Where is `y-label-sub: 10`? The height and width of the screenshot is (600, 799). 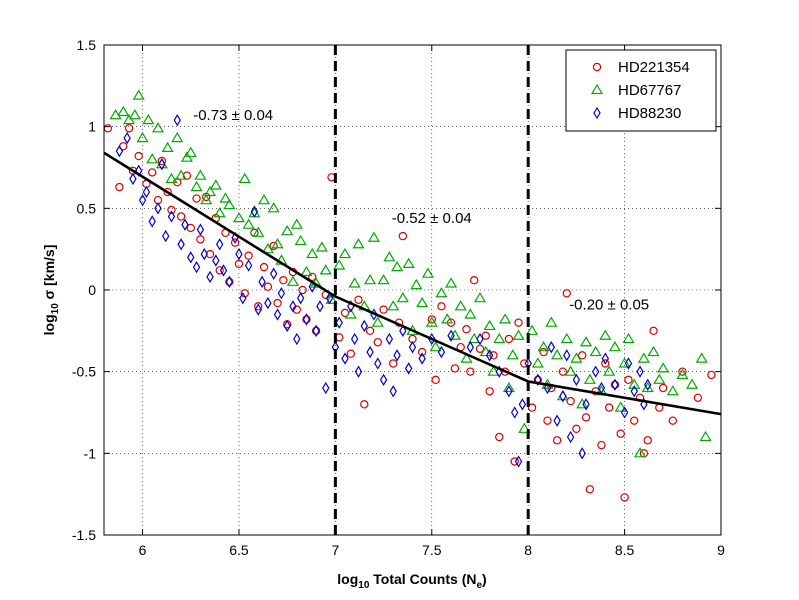
y-label-sub: 10 is located at coordinates (55, 309).